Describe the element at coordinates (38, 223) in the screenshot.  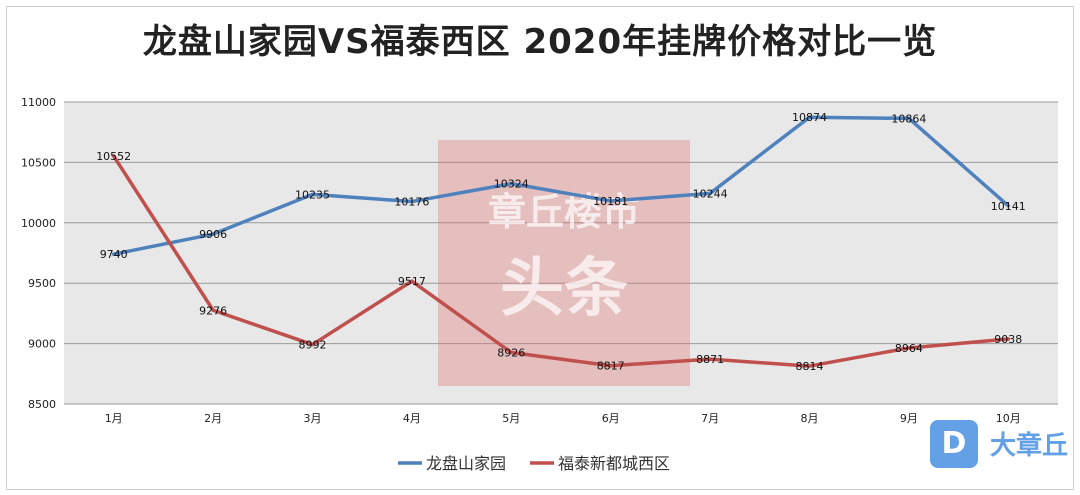
I see `y-tick-label: 10000` at that location.